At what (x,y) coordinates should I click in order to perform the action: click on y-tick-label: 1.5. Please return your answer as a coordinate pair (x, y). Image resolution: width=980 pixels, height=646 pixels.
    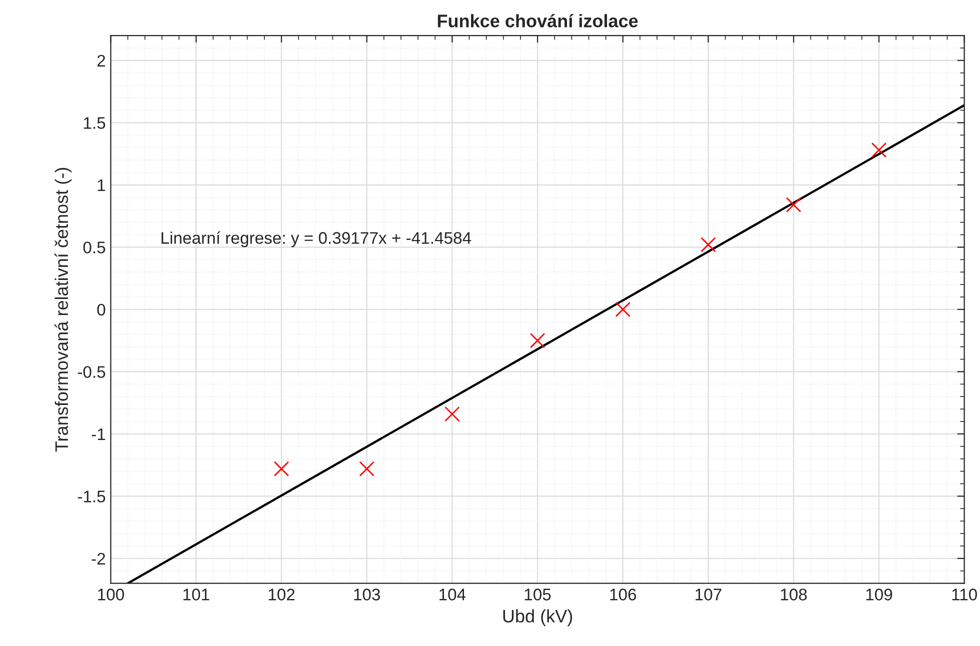
    Looking at the image, I should click on (95, 123).